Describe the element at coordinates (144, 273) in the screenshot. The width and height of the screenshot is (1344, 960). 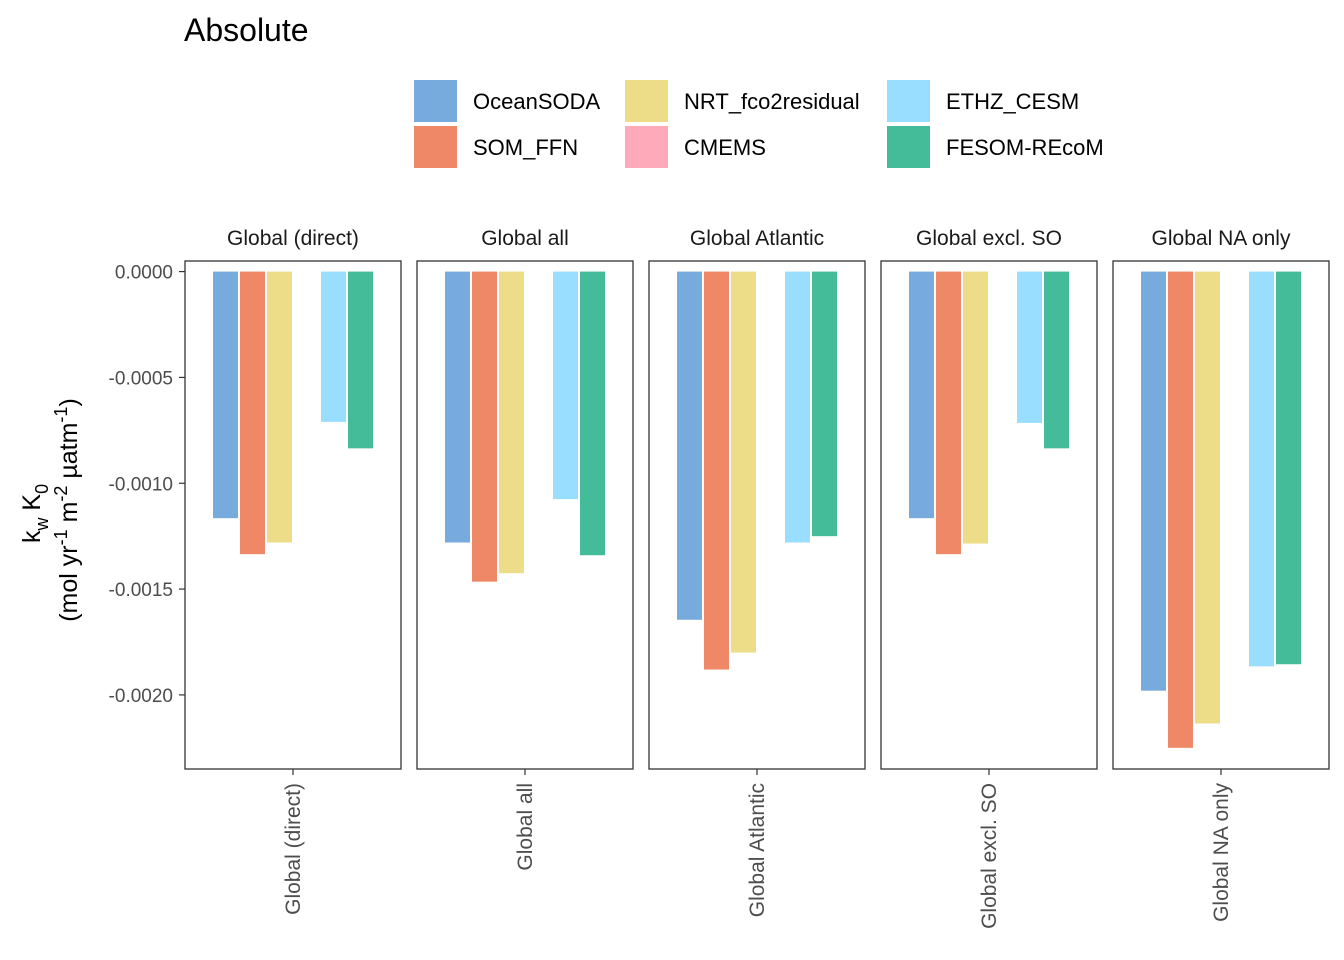
I see `y-tick-label: 0.0000` at that location.